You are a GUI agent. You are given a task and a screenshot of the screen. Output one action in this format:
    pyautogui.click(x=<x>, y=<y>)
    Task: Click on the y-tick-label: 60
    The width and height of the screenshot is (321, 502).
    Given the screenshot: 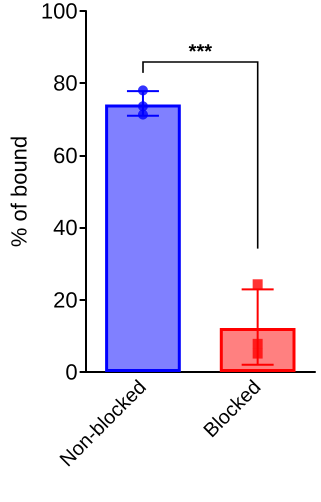 What is the action you would take?
    pyautogui.click(x=65, y=155)
    